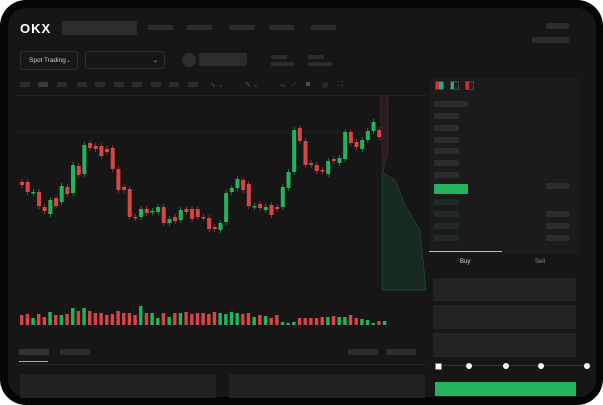 The width and height of the screenshot is (603, 405). What do you see at coordinates (75, 352) in the screenshot?
I see `tab-order-history` at bounding box center [75, 352].